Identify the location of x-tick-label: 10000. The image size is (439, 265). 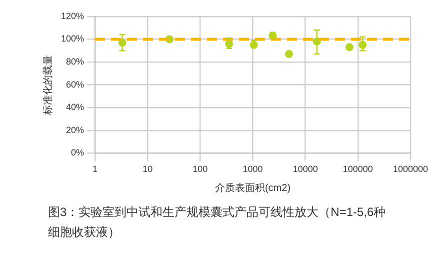
(305, 169).